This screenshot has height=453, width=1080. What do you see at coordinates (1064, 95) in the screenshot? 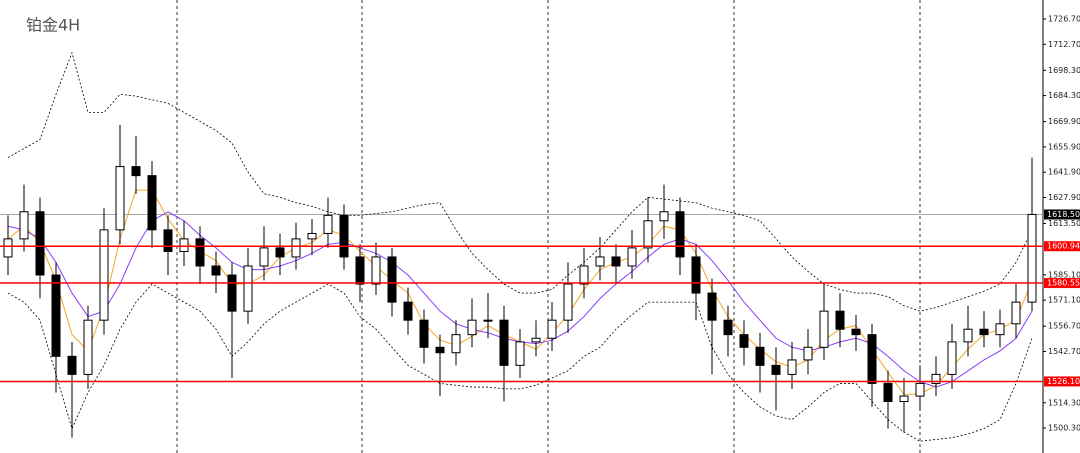
I see `y-tick-label: 1684.30` at bounding box center [1064, 95].